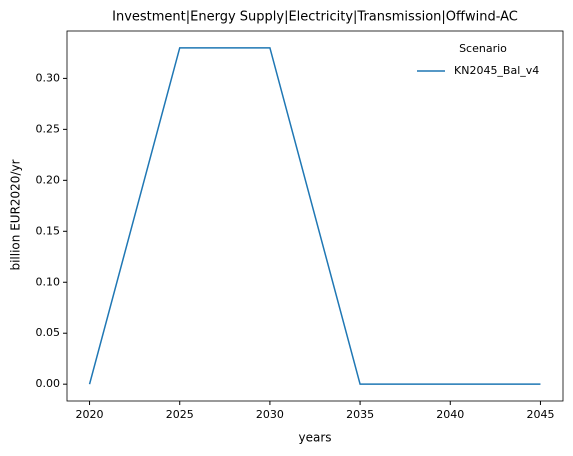  What do you see at coordinates (180, 414) in the screenshot?
I see `x-tick-label: 2025` at bounding box center [180, 414].